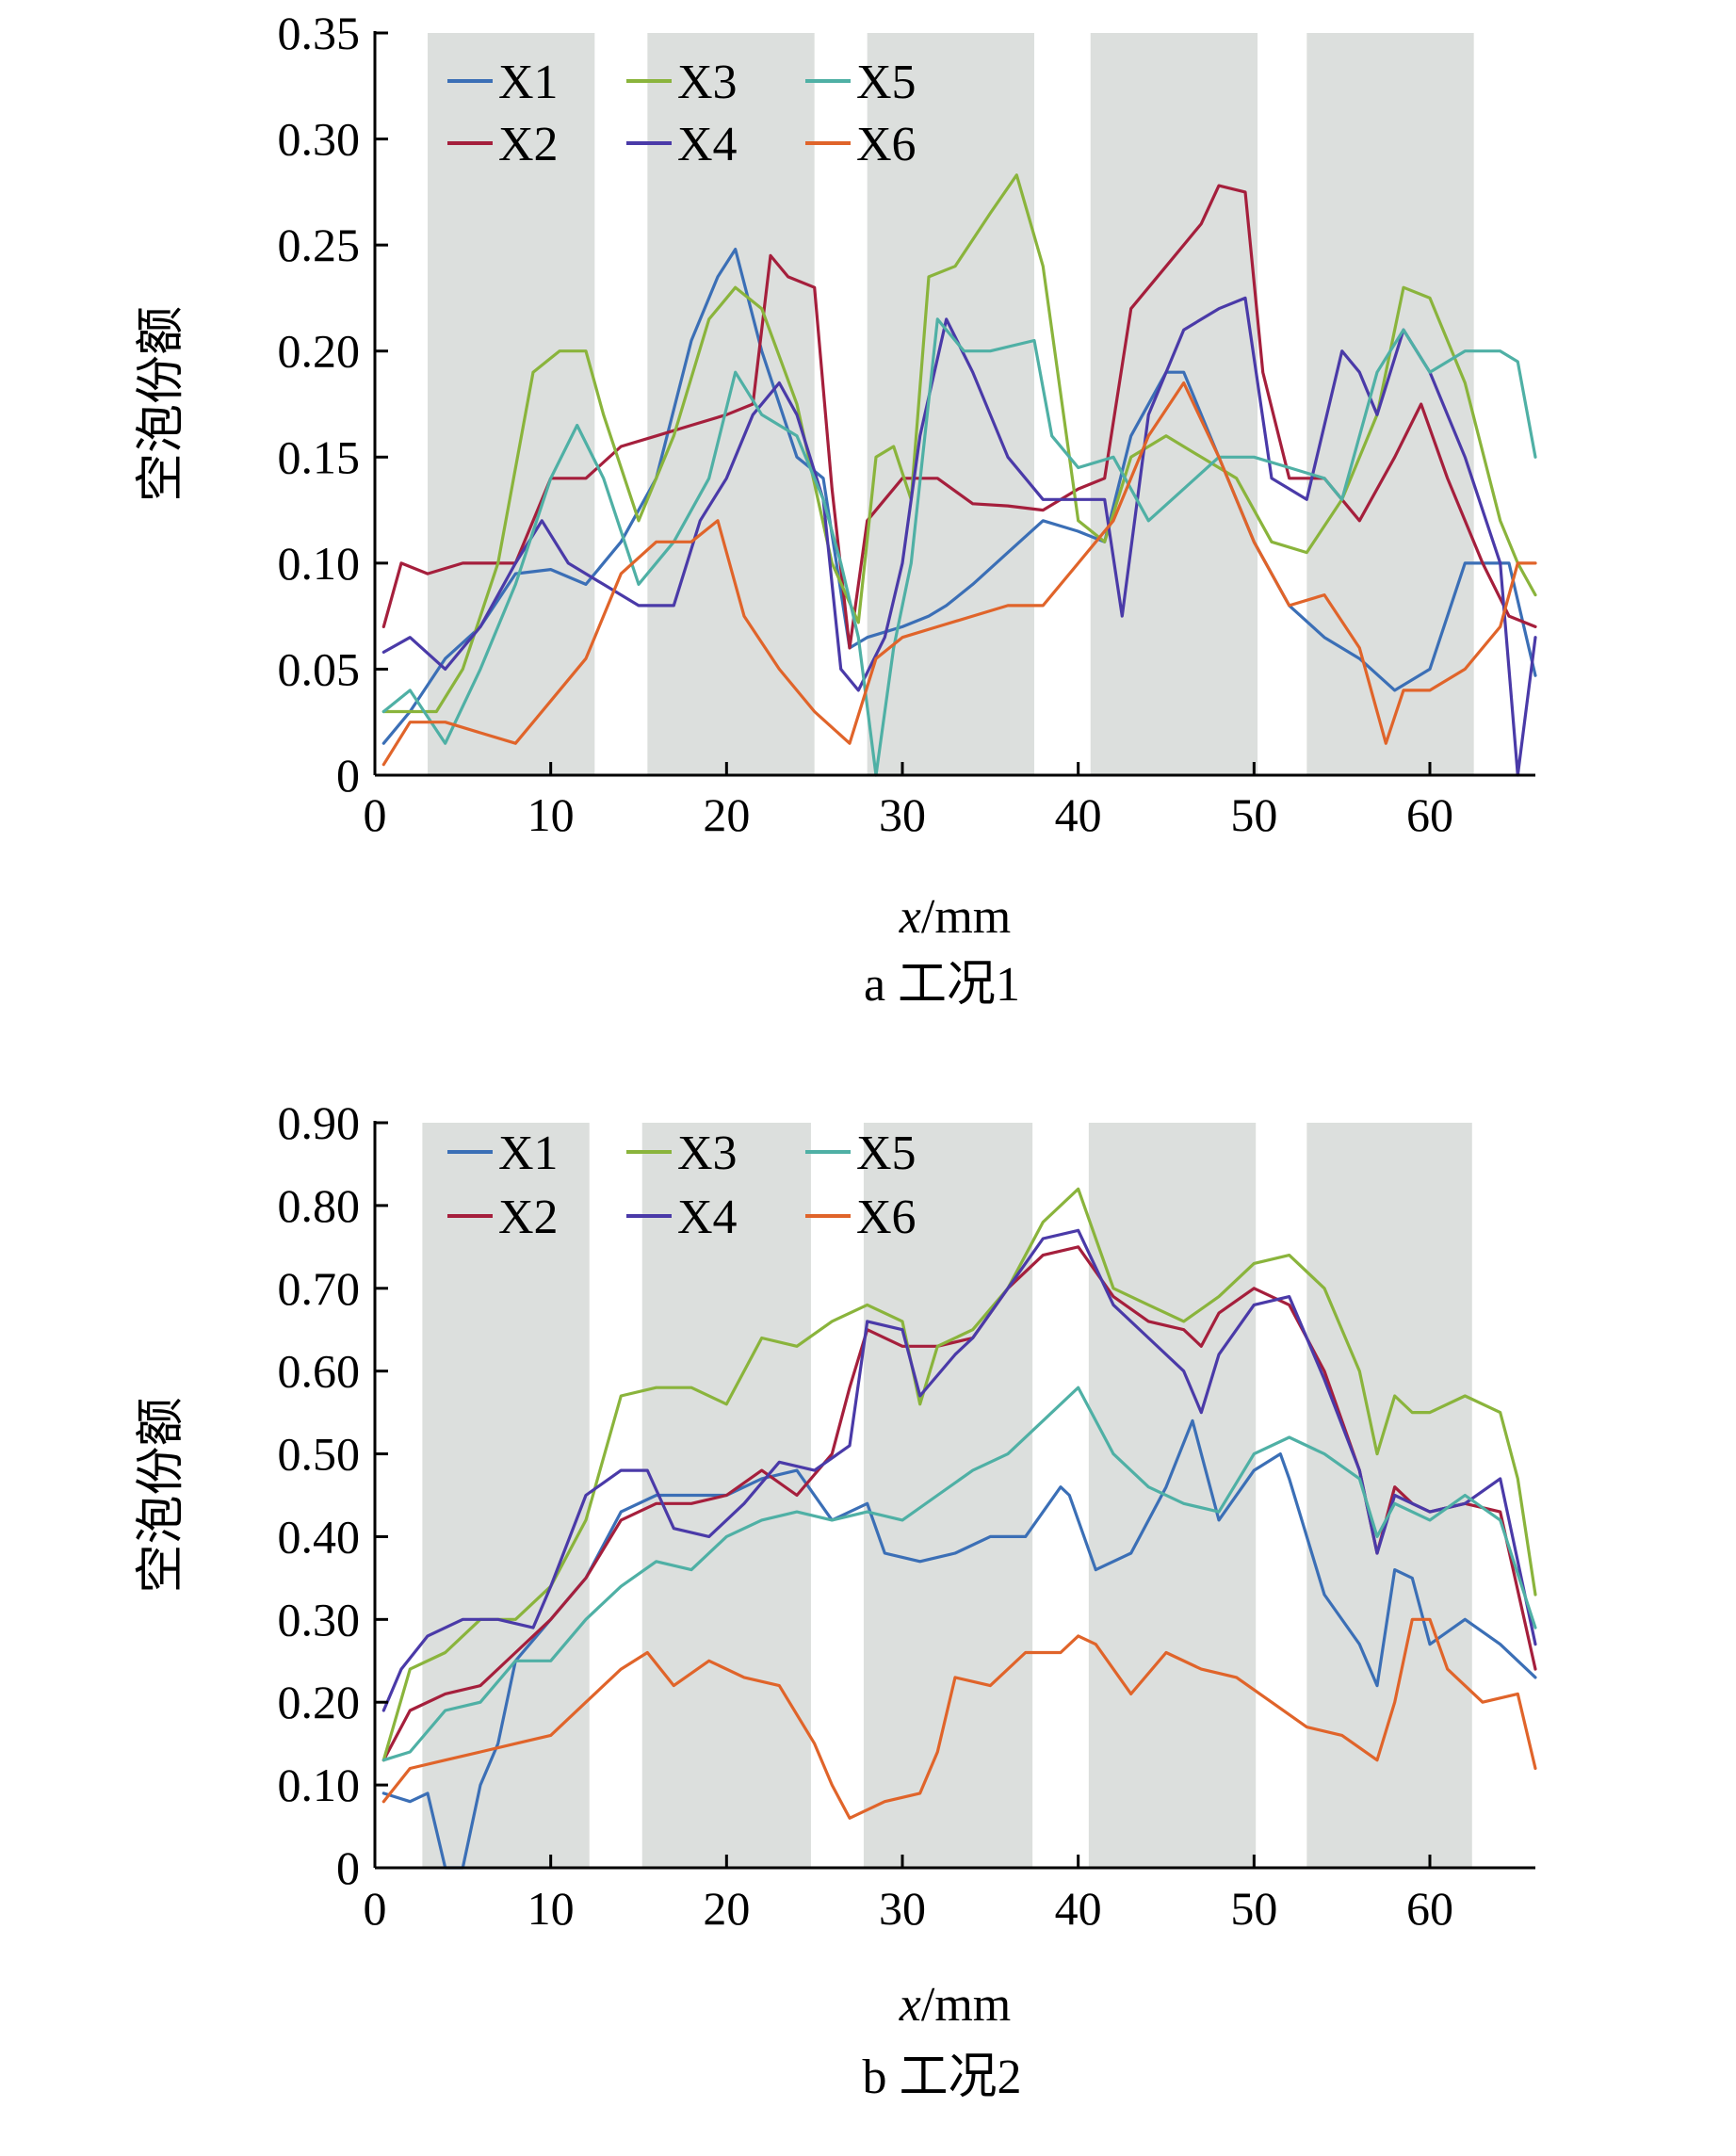  What do you see at coordinates (942, 985) in the screenshot?
I see `chart-caption: a 工况1` at bounding box center [942, 985].